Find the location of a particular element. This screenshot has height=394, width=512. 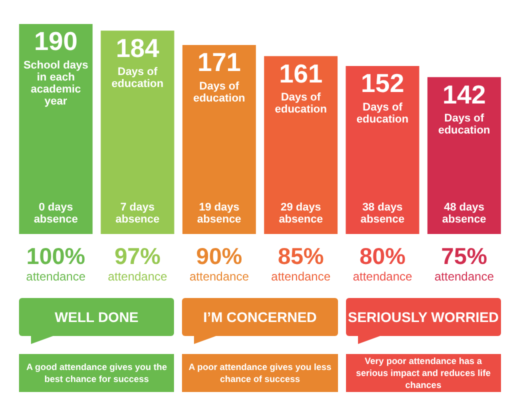

annotation: School days in each academic year is located at coordinates (55, 84).